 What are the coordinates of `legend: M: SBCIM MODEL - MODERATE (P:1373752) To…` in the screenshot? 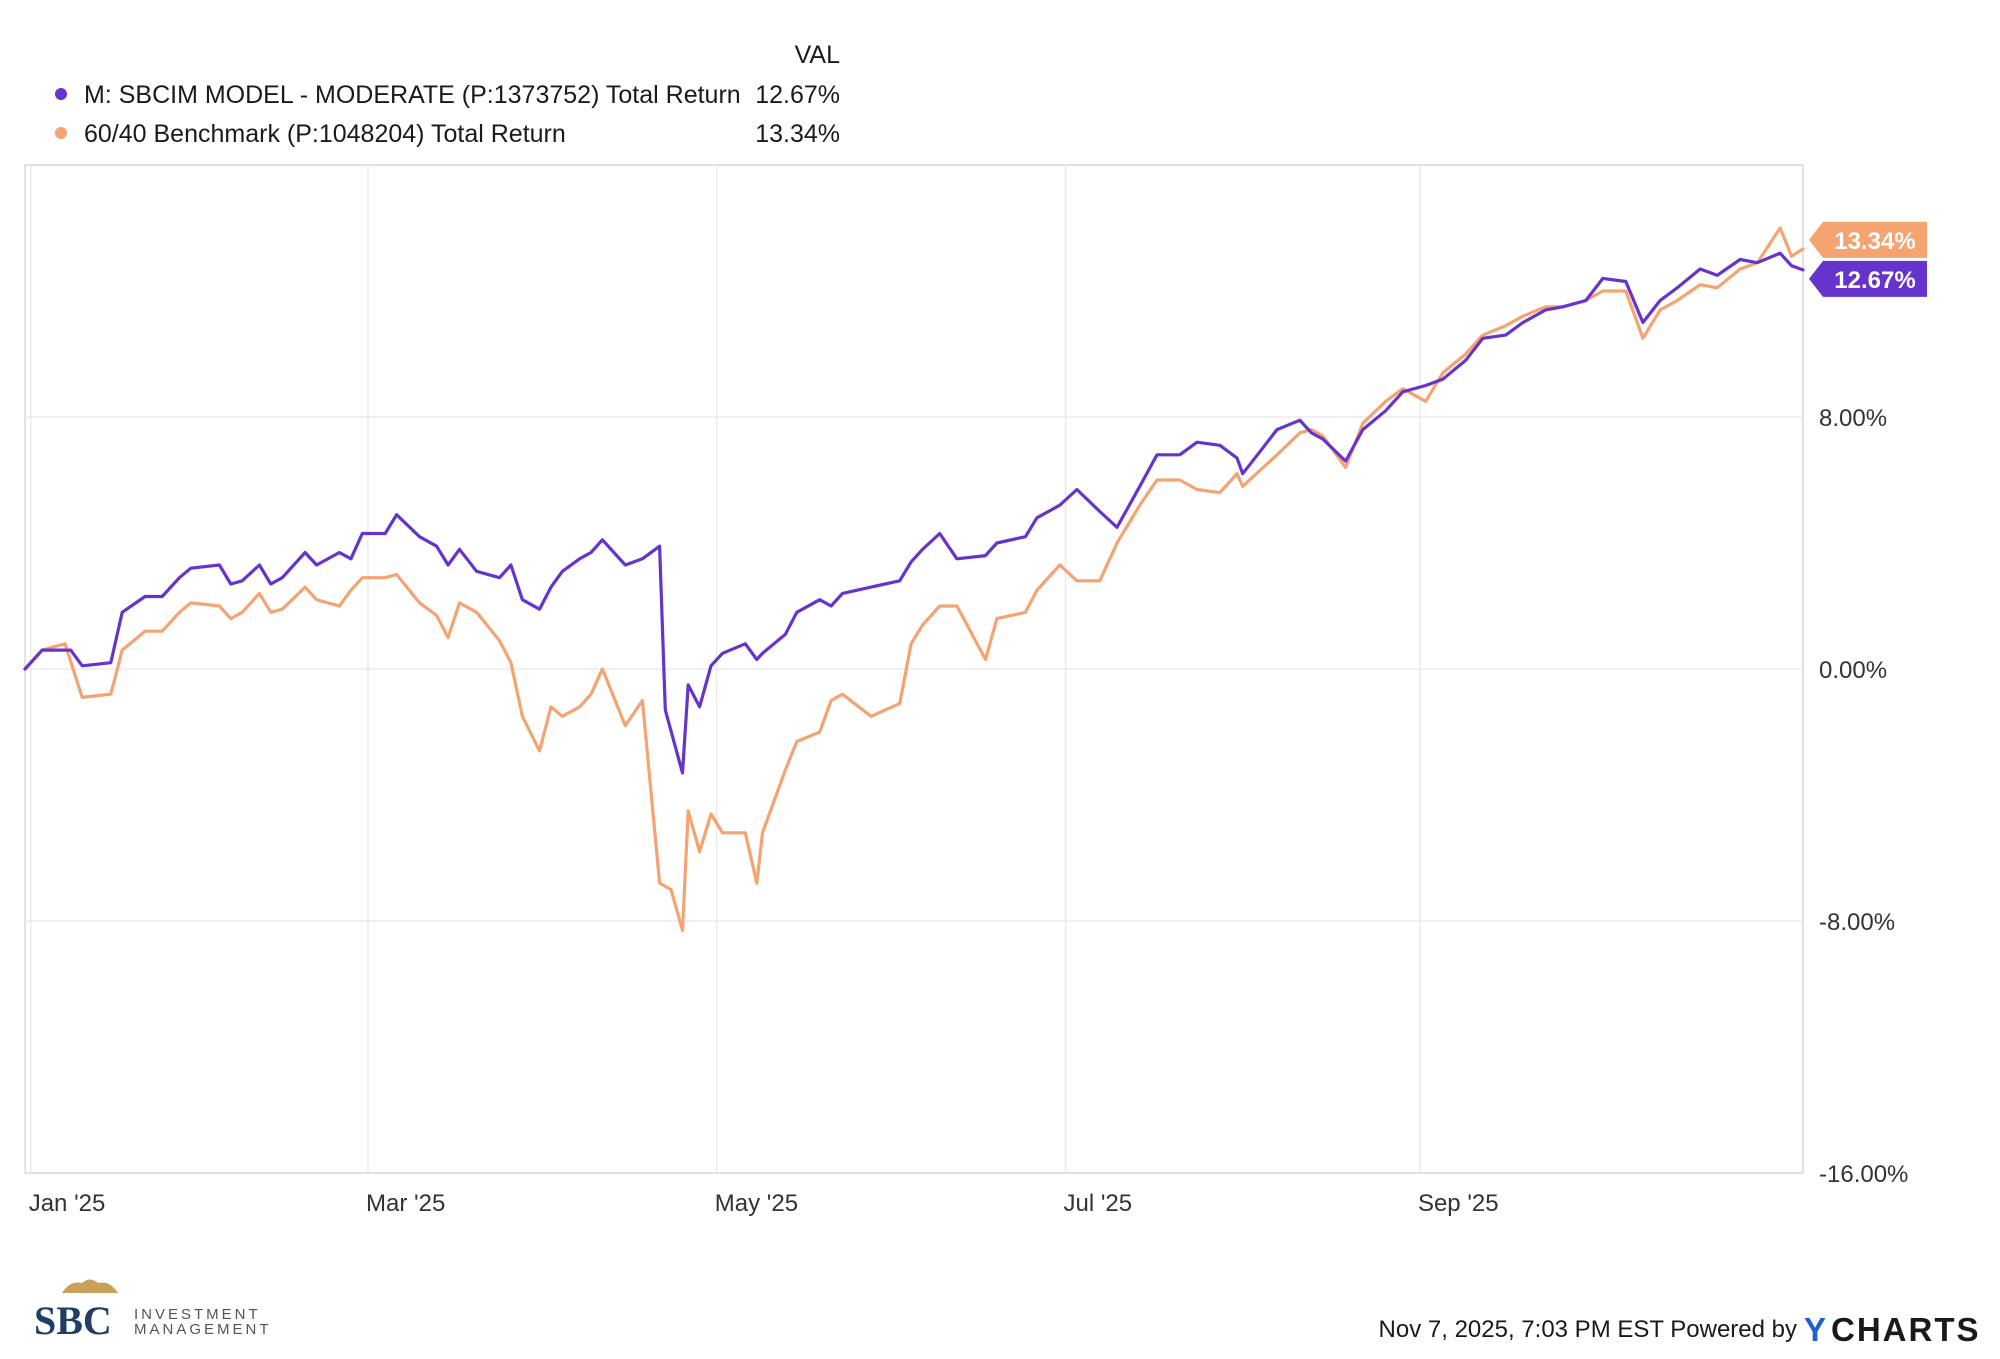 It's located at (447, 114).